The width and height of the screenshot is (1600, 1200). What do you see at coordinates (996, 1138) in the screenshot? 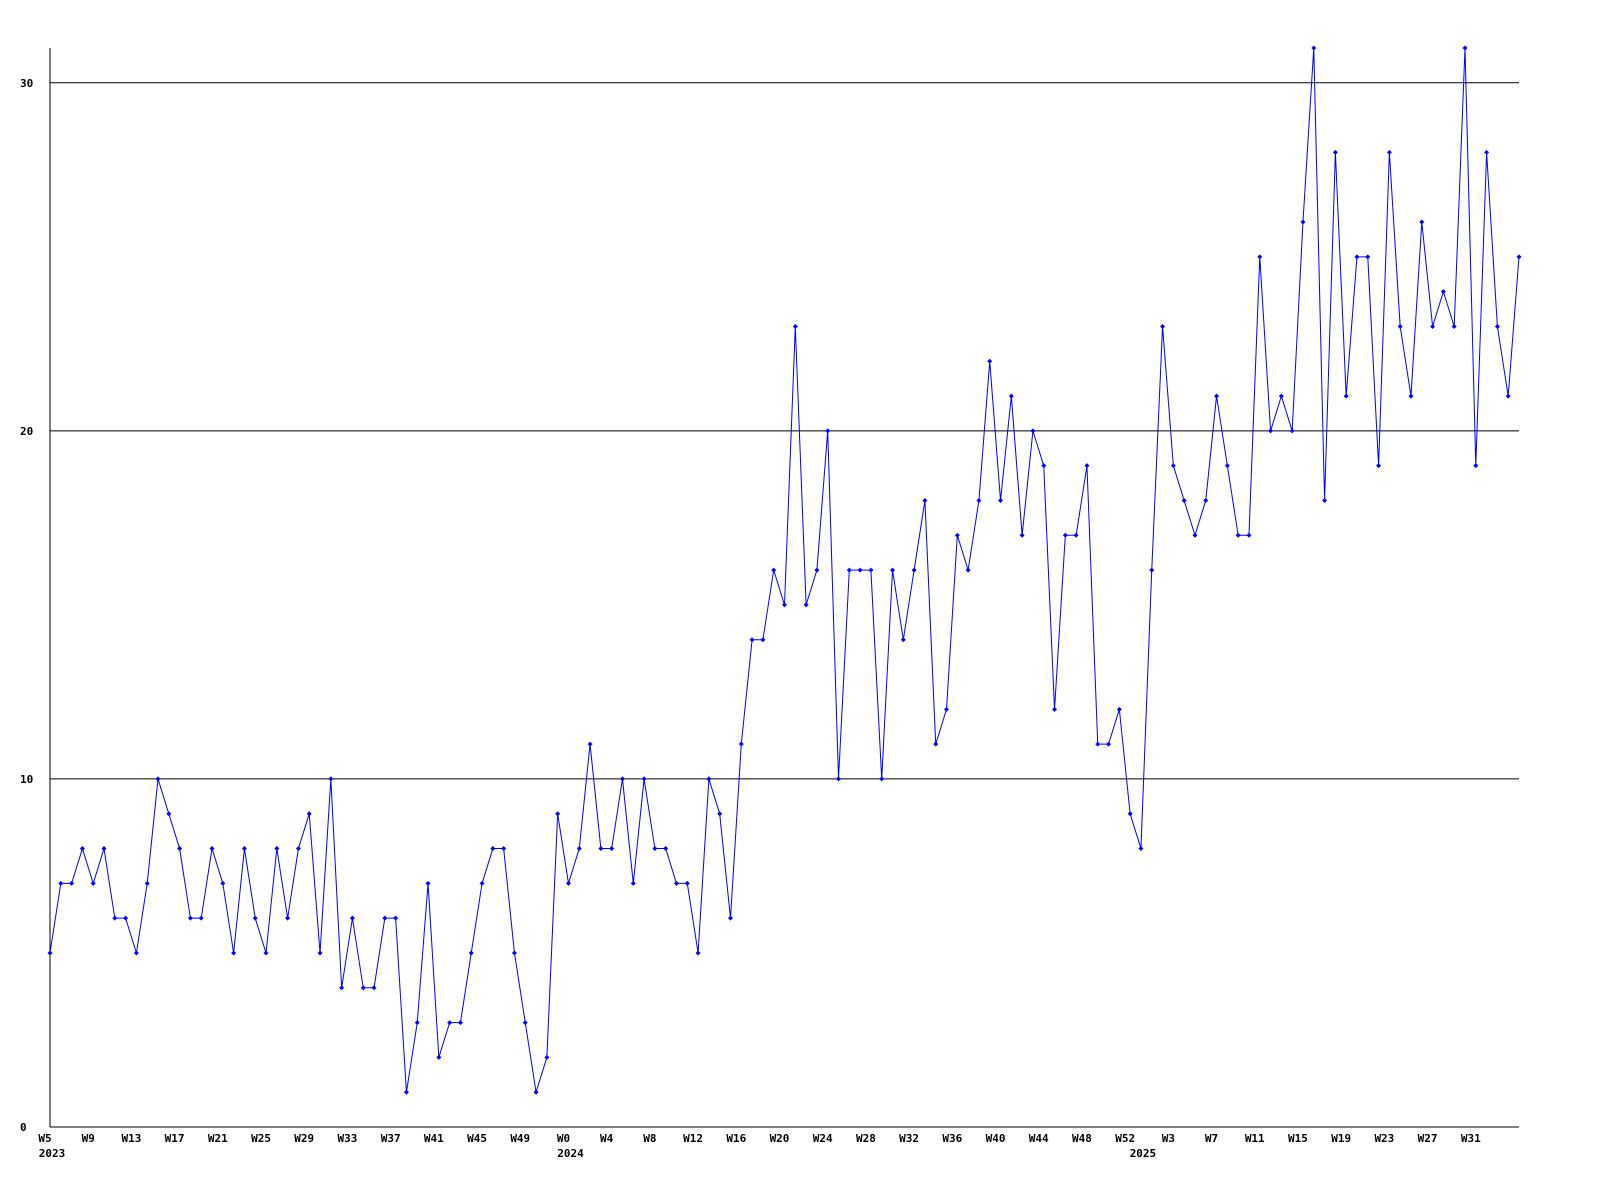
I see `x-tick-label: W40` at bounding box center [996, 1138].